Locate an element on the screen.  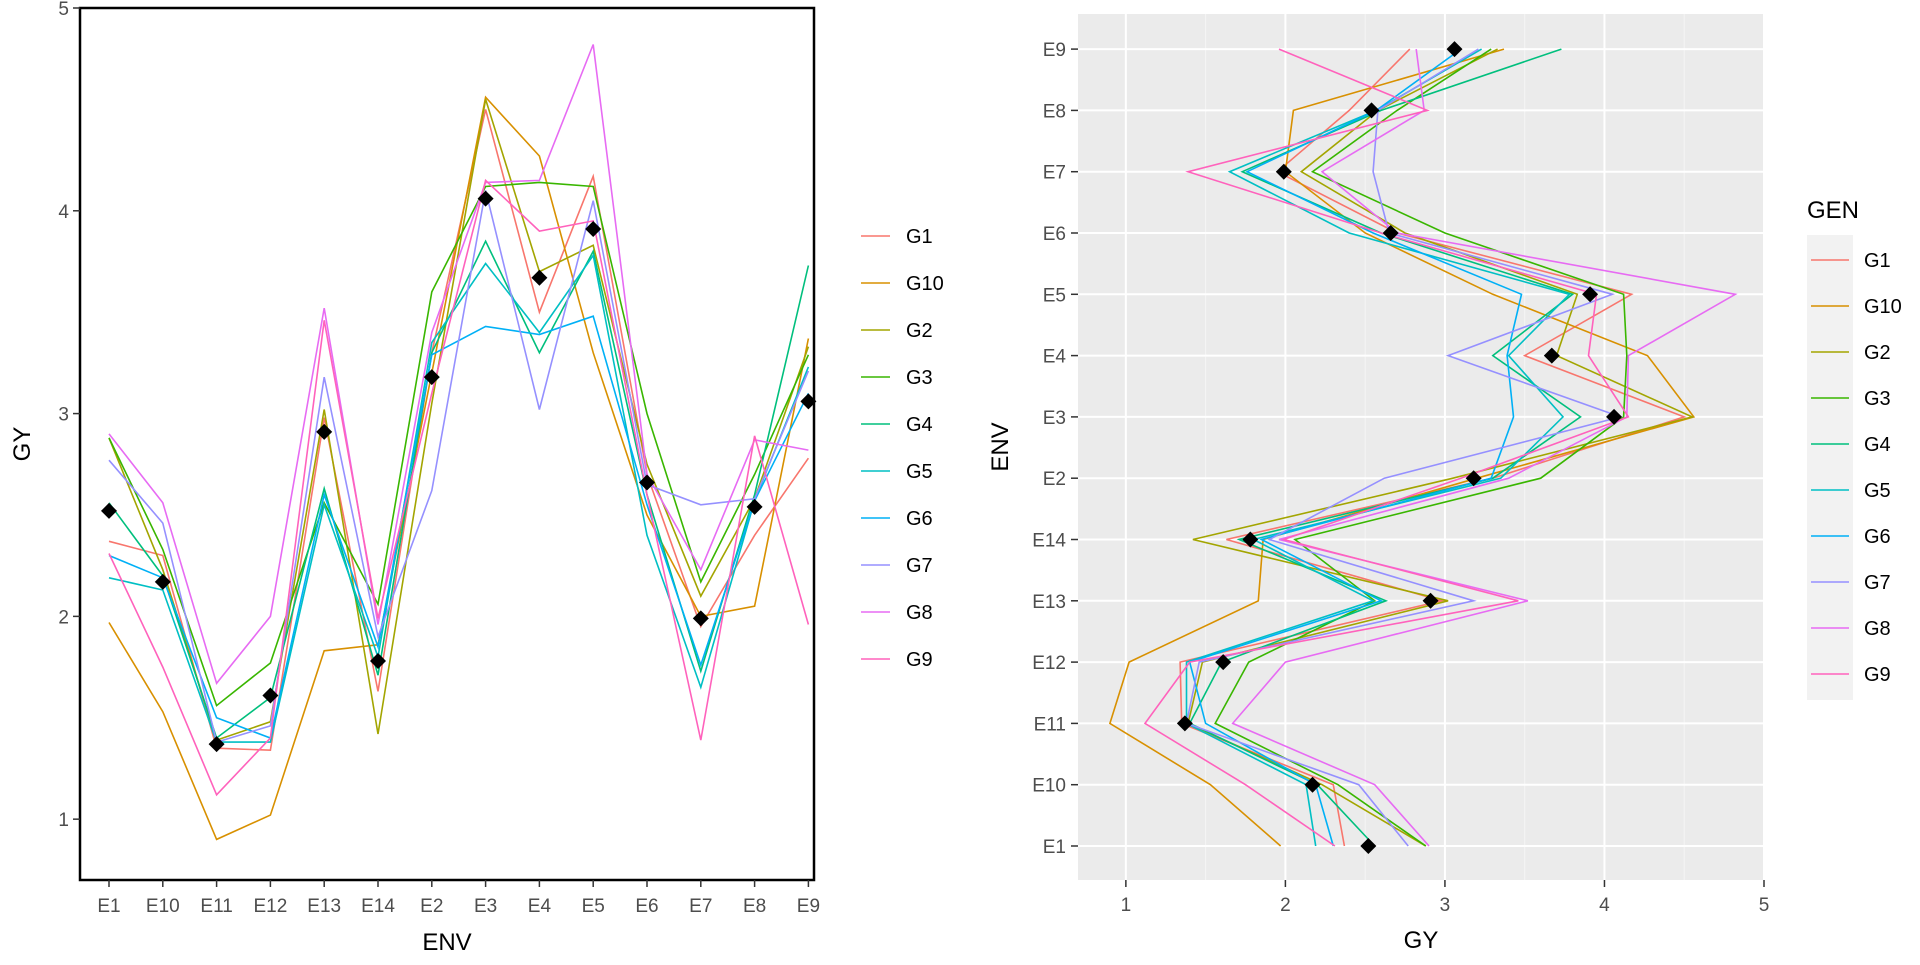
right-mean-point-E3 is located at coordinates (1614, 416).